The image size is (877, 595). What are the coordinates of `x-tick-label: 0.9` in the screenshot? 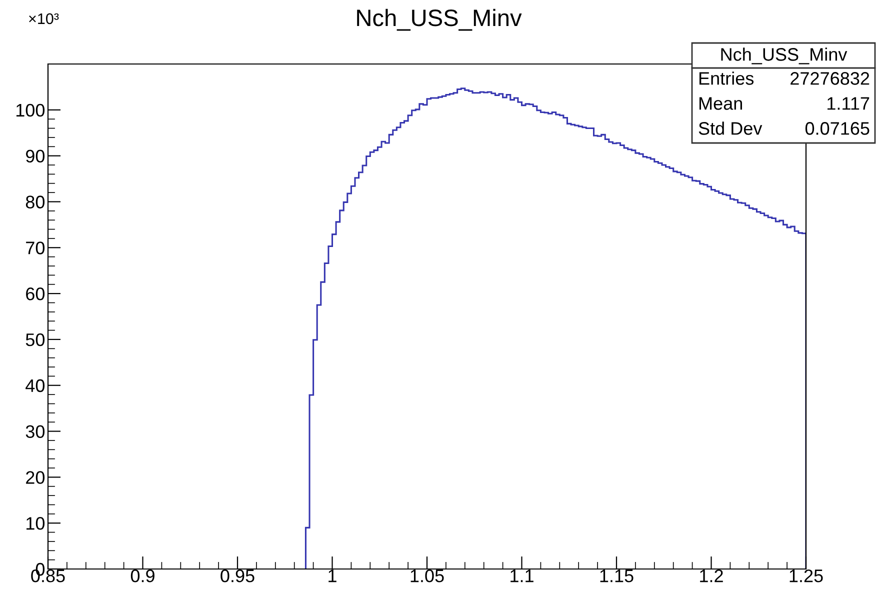 It's located at (142, 575).